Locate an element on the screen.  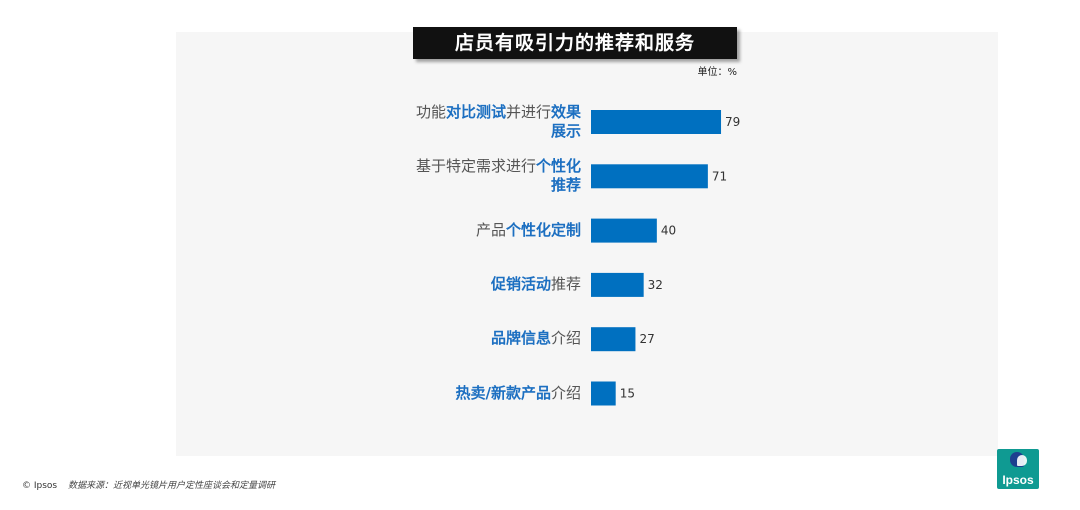
category-label-1: 功能对比测试并进行效果展示 is located at coordinates (491, 122).